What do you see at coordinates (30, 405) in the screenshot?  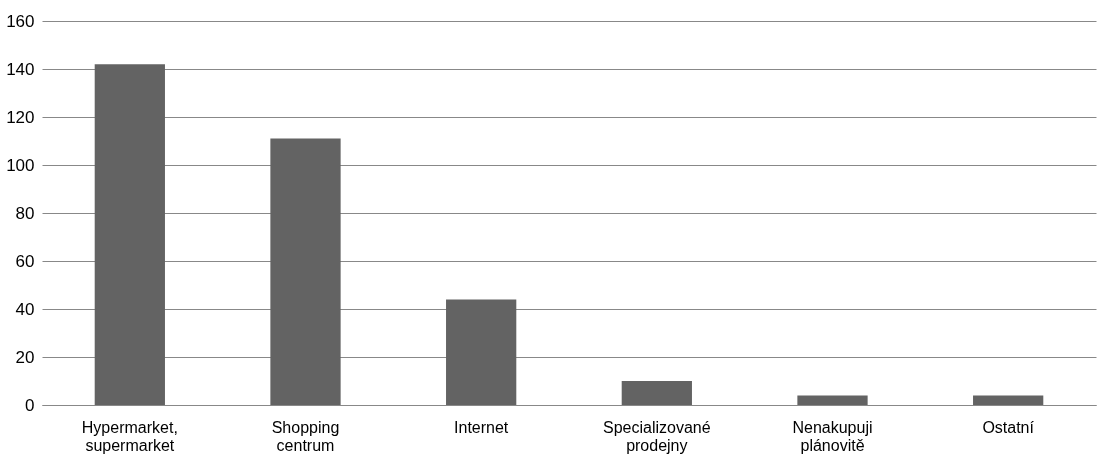 I see `y-tick-label: 0` at bounding box center [30, 405].